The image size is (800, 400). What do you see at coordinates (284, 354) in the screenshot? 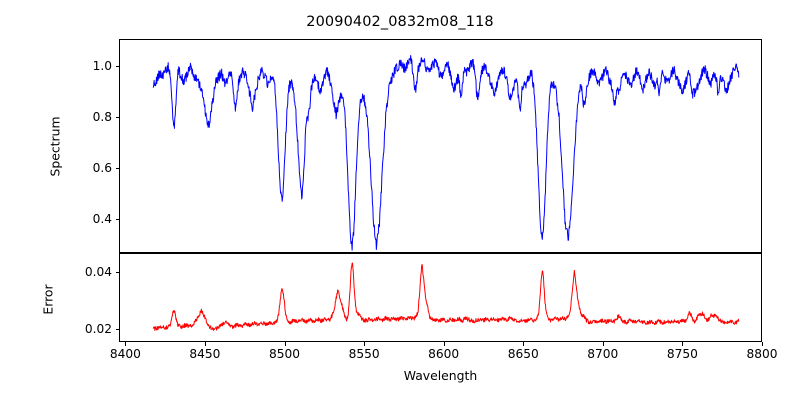
I see `x-ticklabel: 8500` at bounding box center [284, 354].